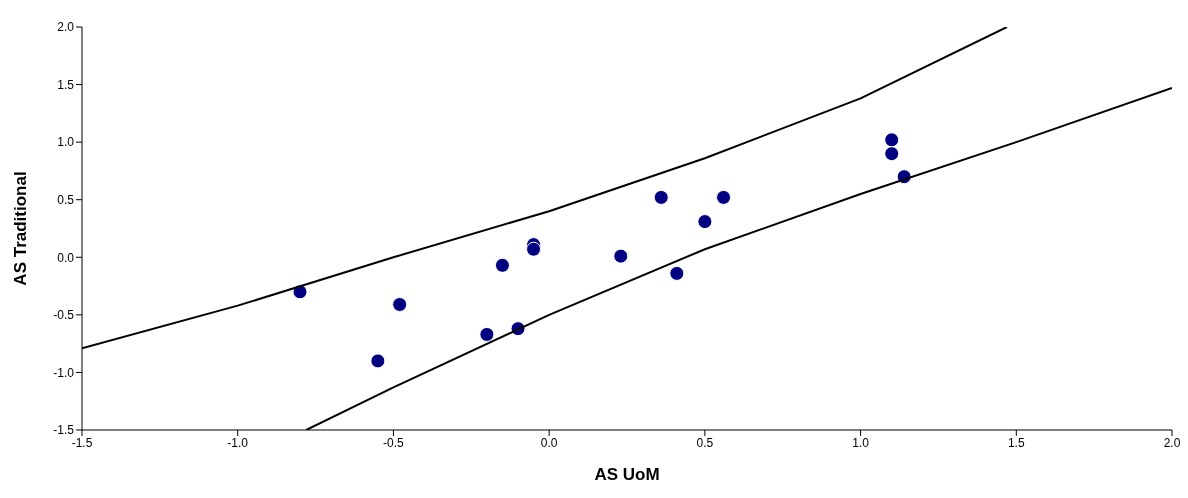  What do you see at coordinates (627, 474) in the screenshot?
I see `x-axis-title: AS UoM` at bounding box center [627, 474].